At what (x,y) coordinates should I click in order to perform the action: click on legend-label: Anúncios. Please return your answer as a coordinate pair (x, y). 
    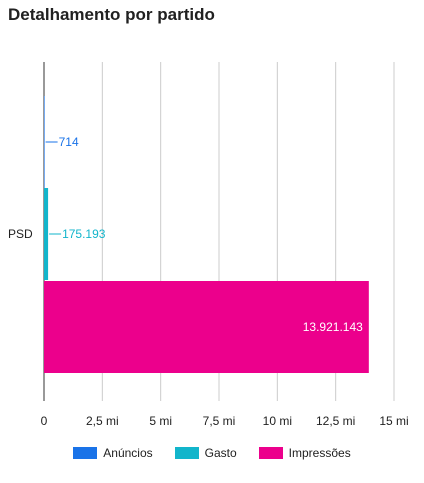
    Looking at the image, I should click on (128, 453).